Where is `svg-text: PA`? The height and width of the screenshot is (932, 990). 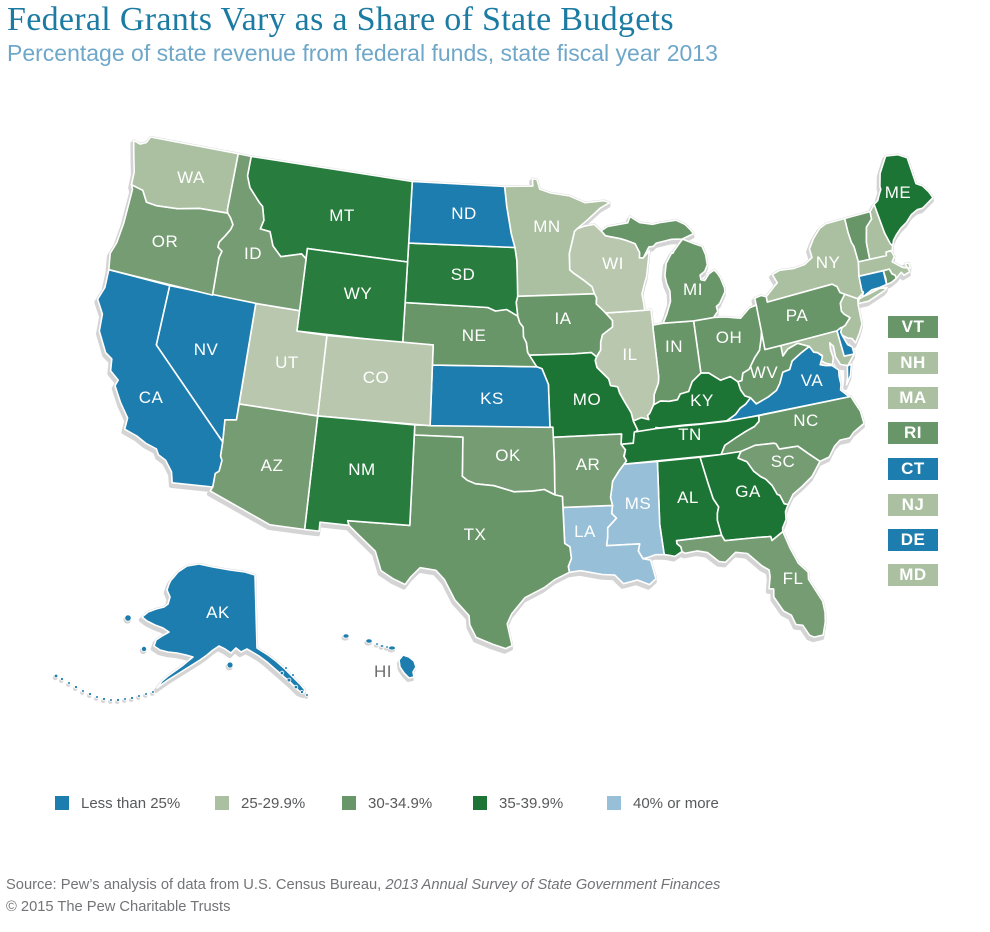 svg-text: PA is located at coordinates (797, 315).